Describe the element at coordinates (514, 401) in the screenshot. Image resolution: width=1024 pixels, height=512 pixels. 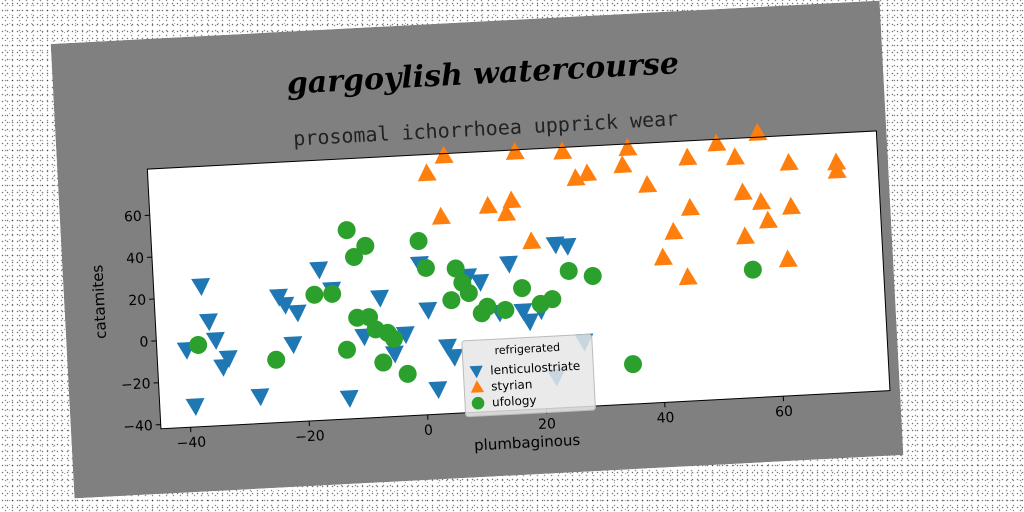
I see `legend-label: ufology` at that location.